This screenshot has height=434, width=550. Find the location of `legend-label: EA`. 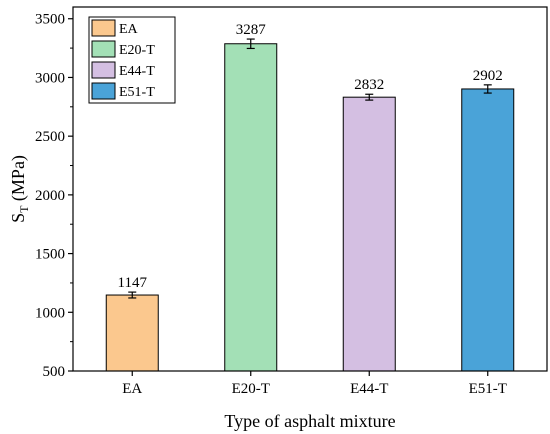

legend-label: EA is located at coordinates (129, 29).